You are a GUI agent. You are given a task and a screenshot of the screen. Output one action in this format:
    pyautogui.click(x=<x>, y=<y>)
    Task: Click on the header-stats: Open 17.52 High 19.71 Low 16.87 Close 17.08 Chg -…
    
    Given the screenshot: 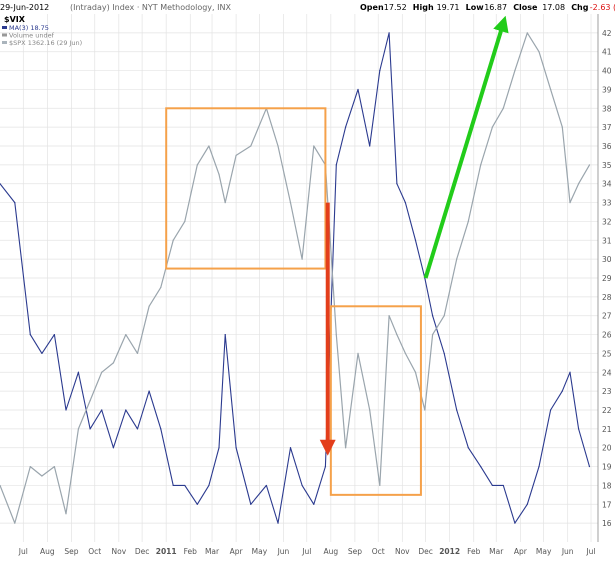 What is the action you would take?
    pyautogui.click(x=487, y=7)
    